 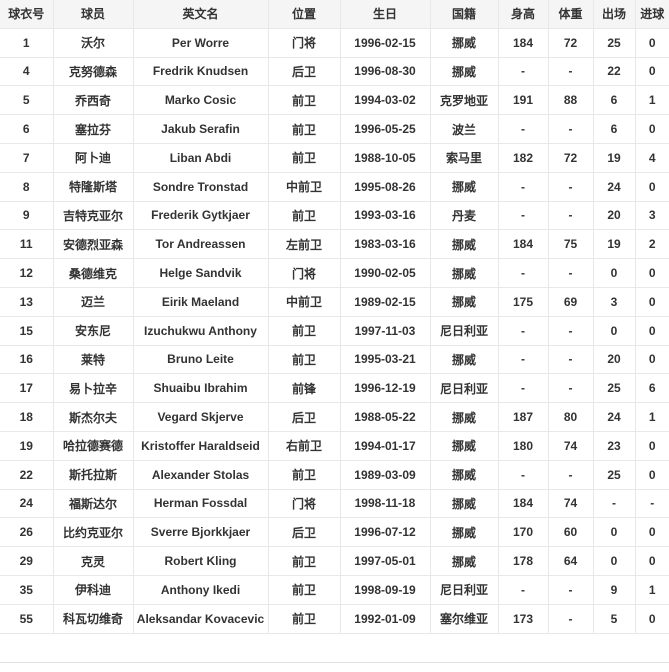 What do you see at coordinates (27, 589) in the screenshot?
I see `cell-jersey-number: 35` at bounding box center [27, 589].